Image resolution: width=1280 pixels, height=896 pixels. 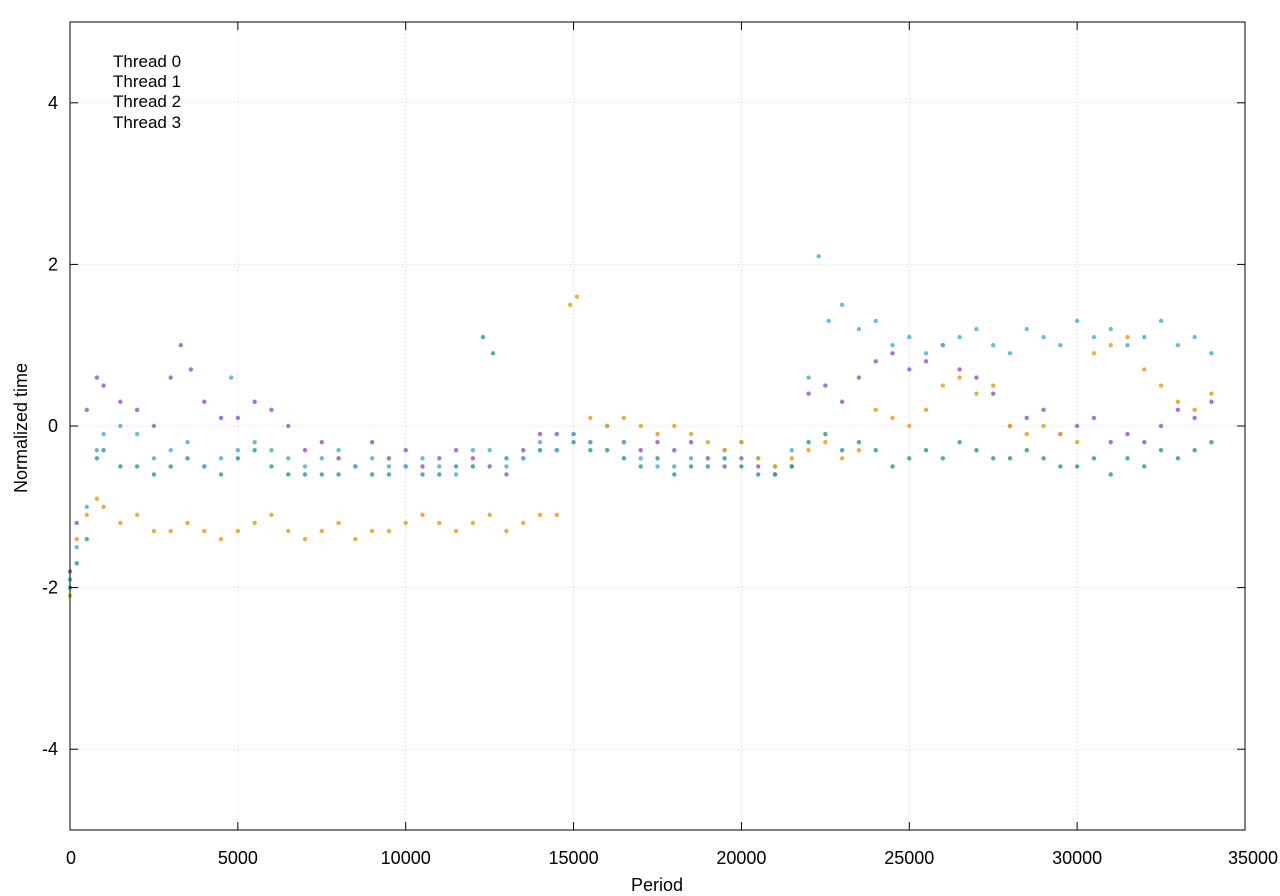 I want to click on x-tick-label: 25000, so click(x=909, y=858).